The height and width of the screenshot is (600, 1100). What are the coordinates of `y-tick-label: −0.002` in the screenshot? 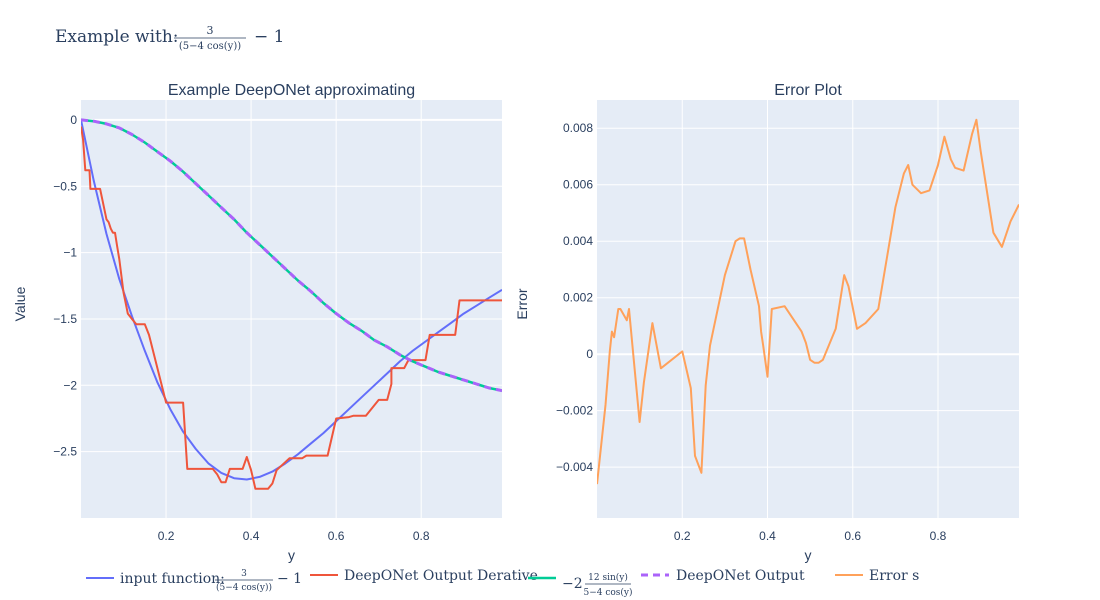 It's located at (574, 411).